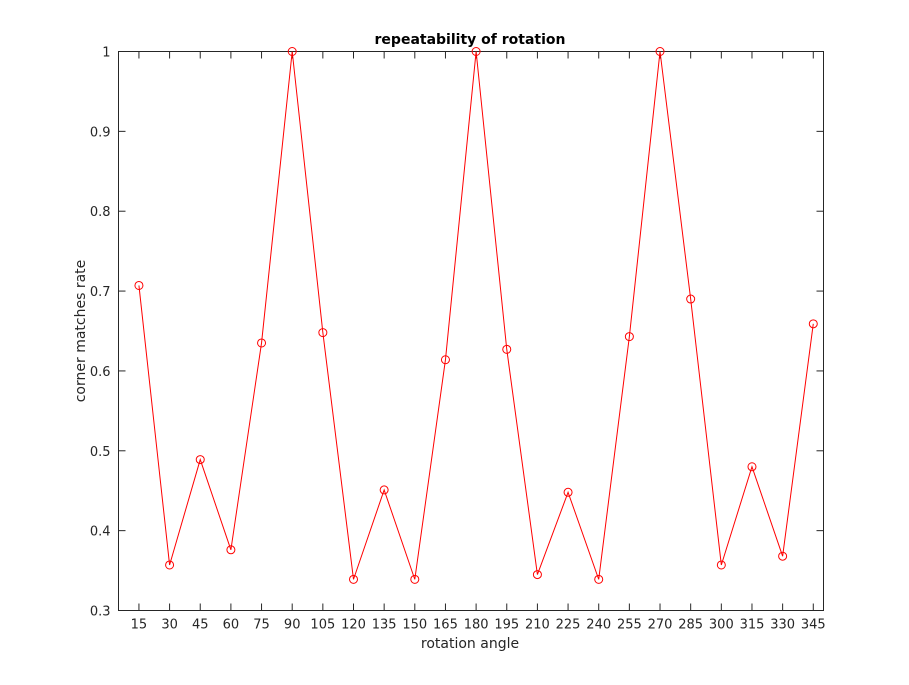 The width and height of the screenshot is (909, 685). Describe the element at coordinates (100, 132) in the screenshot. I see `y-tick-label: 0.9` at that location.